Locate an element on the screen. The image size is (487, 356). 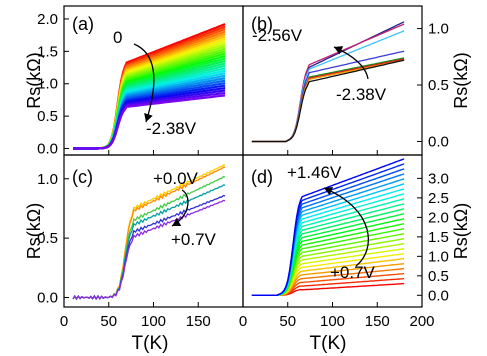
x-ticks-d: 0 50 100 150 200 is located at coordinates (337, 316).